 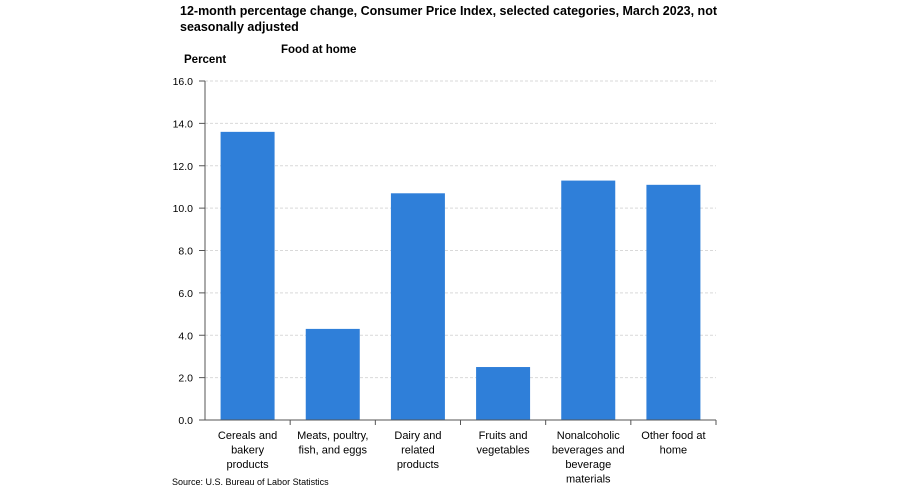 What do you see at coordinates (185, 379) in the screenshot?
I see `y-tick-label: 2.0` at bounding box center [185, 379].